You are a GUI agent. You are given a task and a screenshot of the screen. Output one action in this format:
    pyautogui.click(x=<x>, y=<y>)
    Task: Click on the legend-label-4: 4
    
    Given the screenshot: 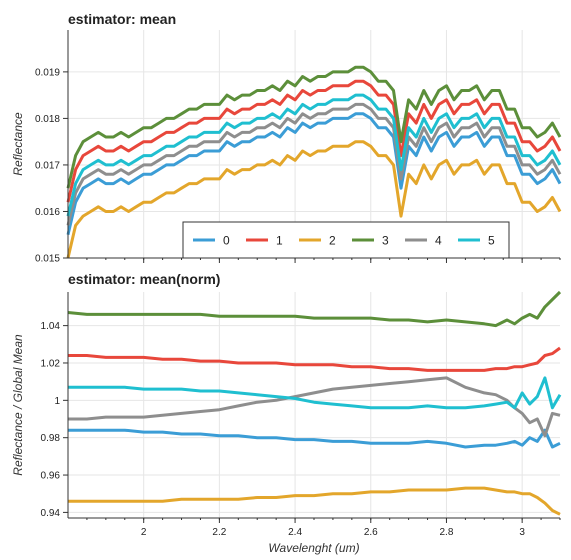 What is the action you would take?
    pyautogui.click(x=438, y=241)
    